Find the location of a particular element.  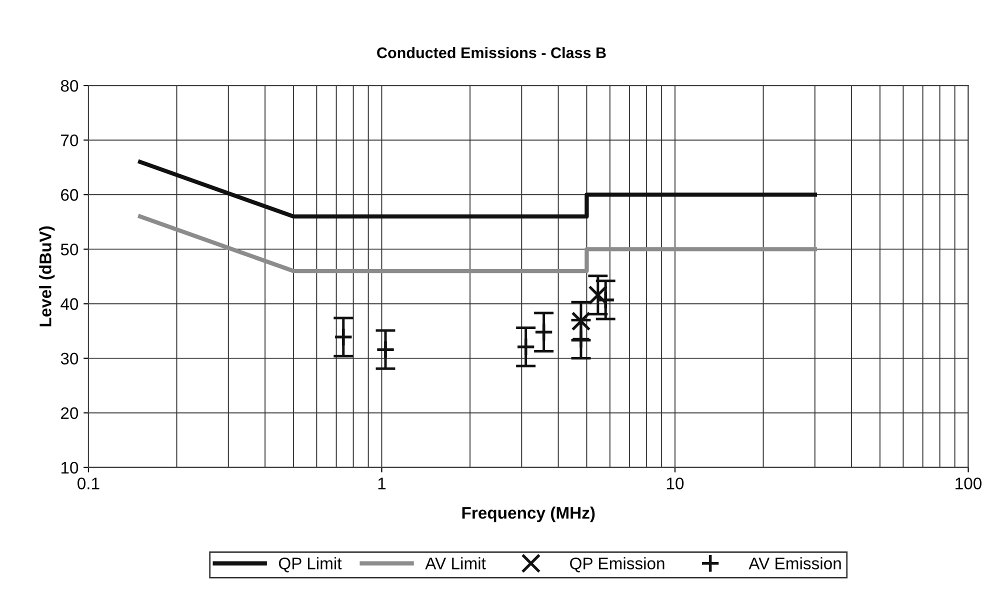

legend-label: AV Limit is located at coordinates (455, 563).